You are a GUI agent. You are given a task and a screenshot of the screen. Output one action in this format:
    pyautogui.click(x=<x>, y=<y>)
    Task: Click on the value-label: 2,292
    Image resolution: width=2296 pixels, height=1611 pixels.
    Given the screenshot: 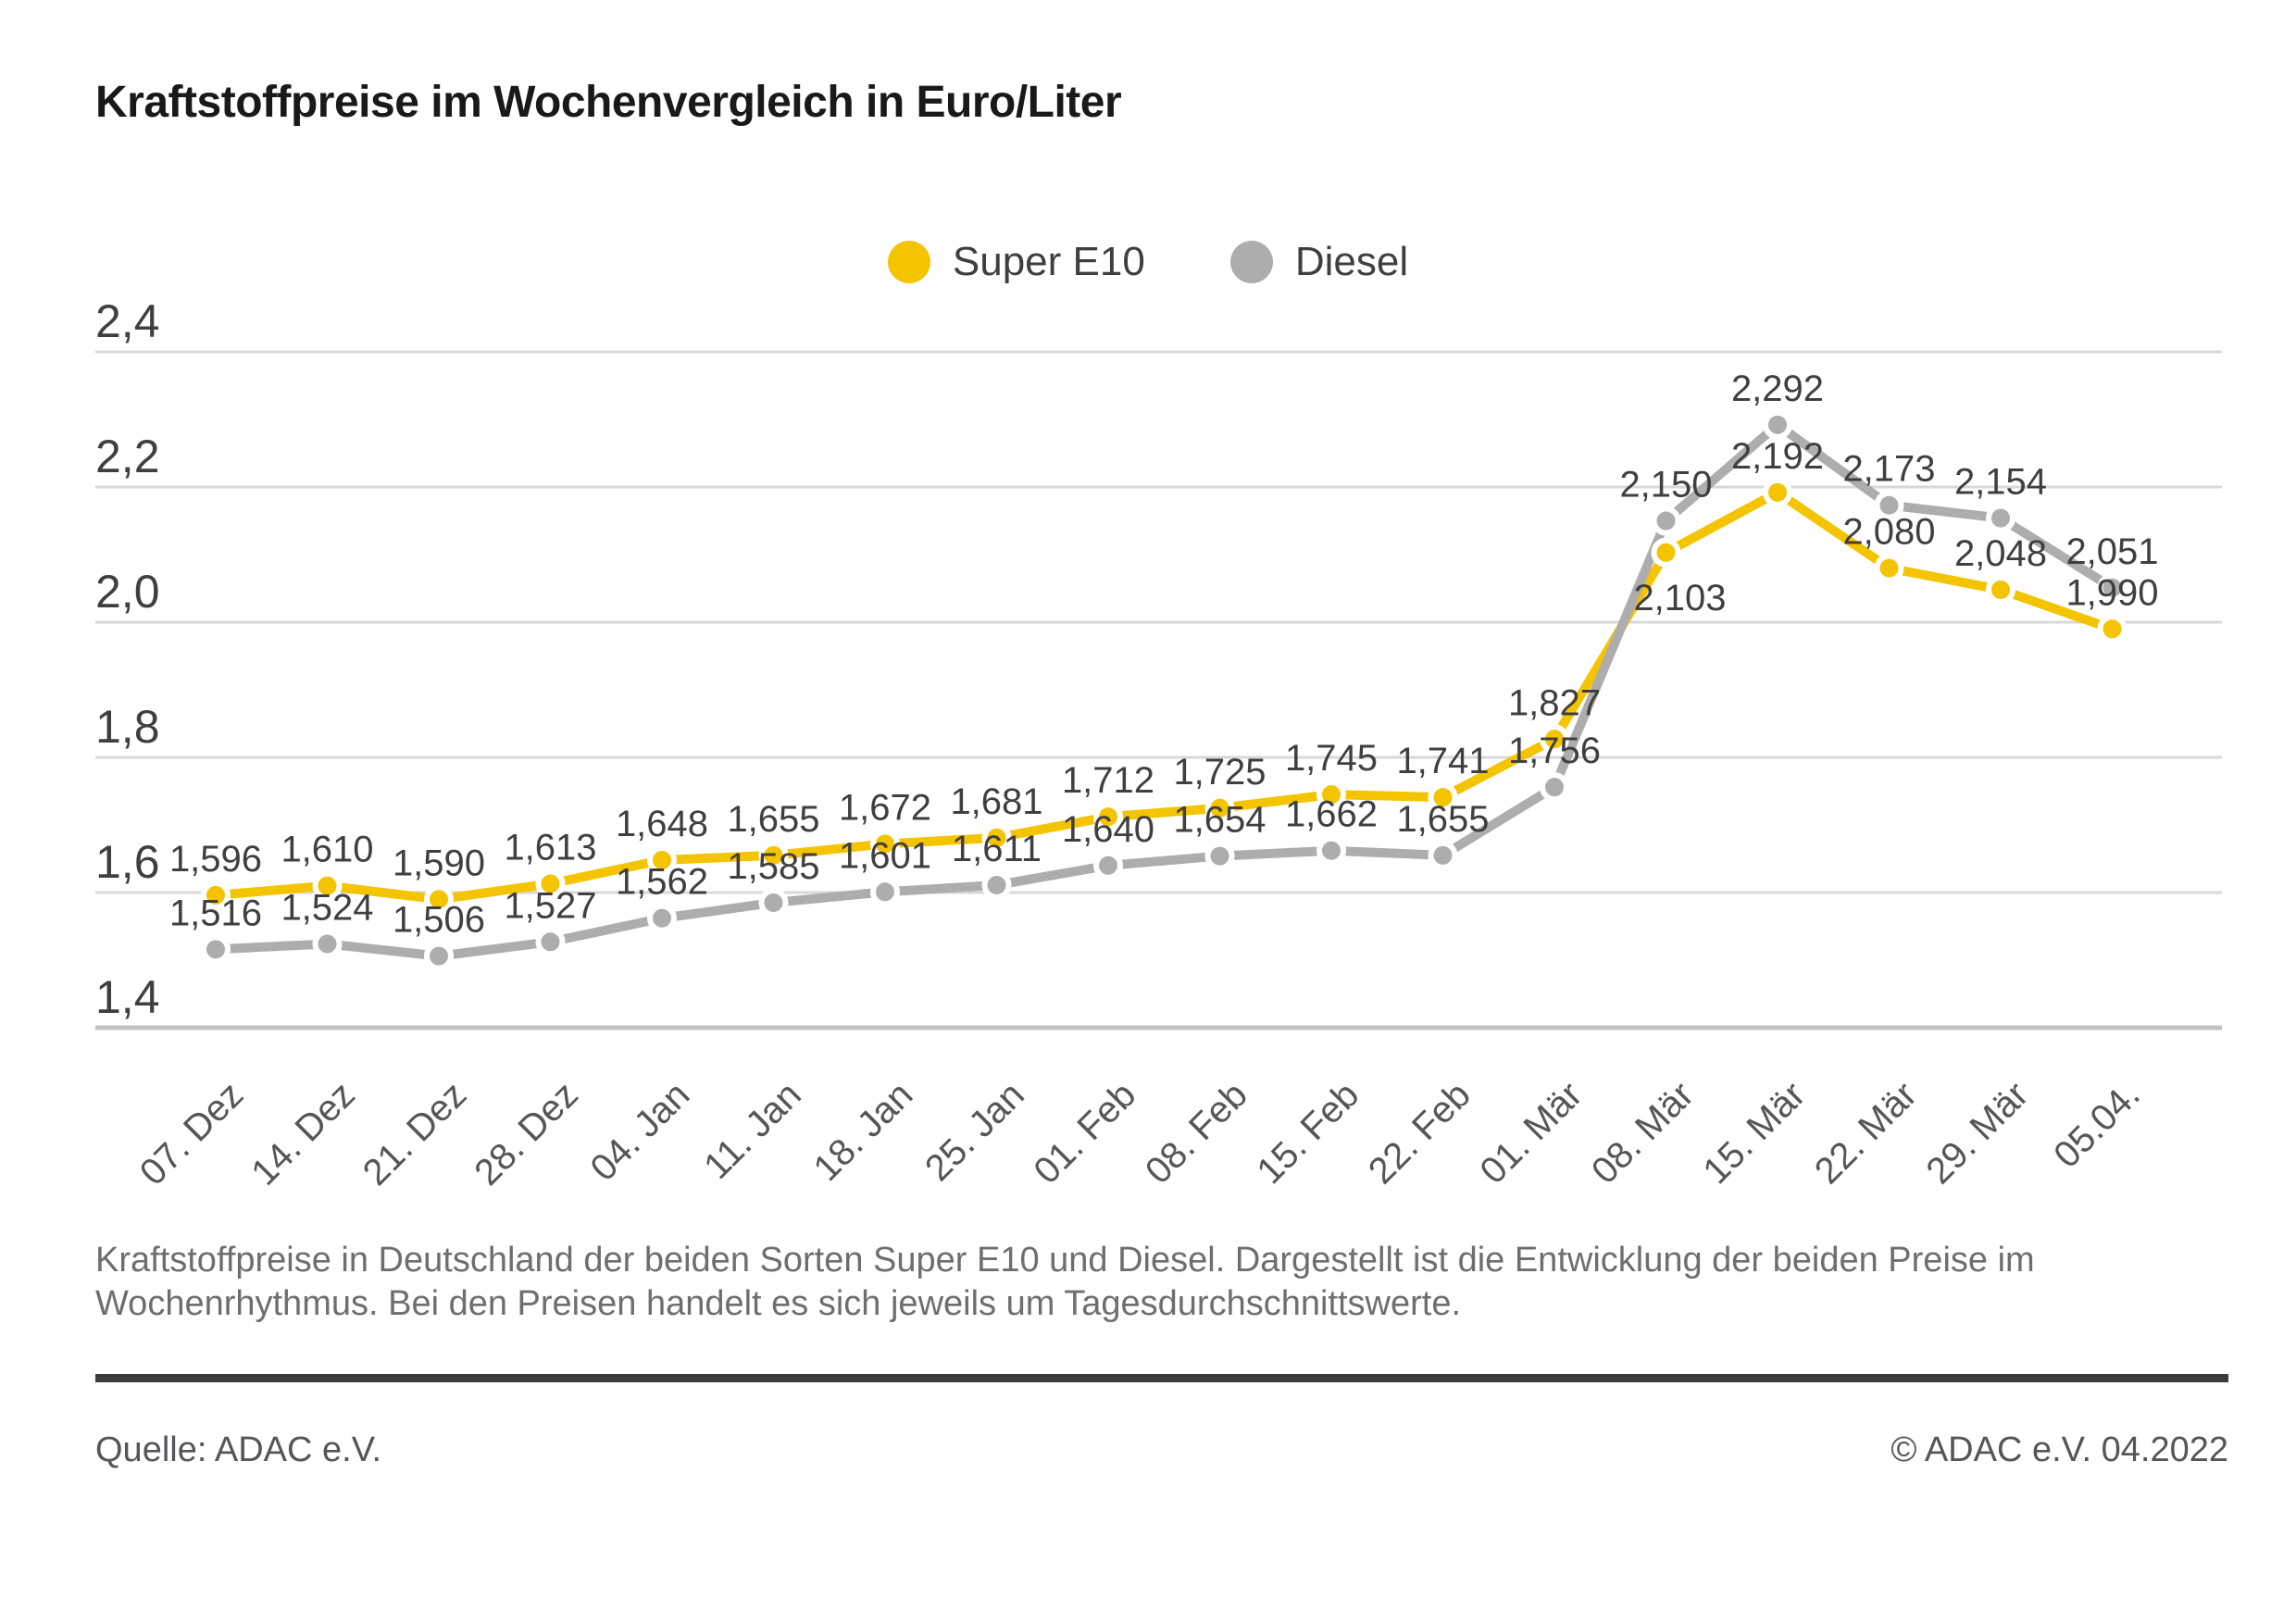 What is the action you would take?
    pyautogui.click(x=1777, y=388)
    